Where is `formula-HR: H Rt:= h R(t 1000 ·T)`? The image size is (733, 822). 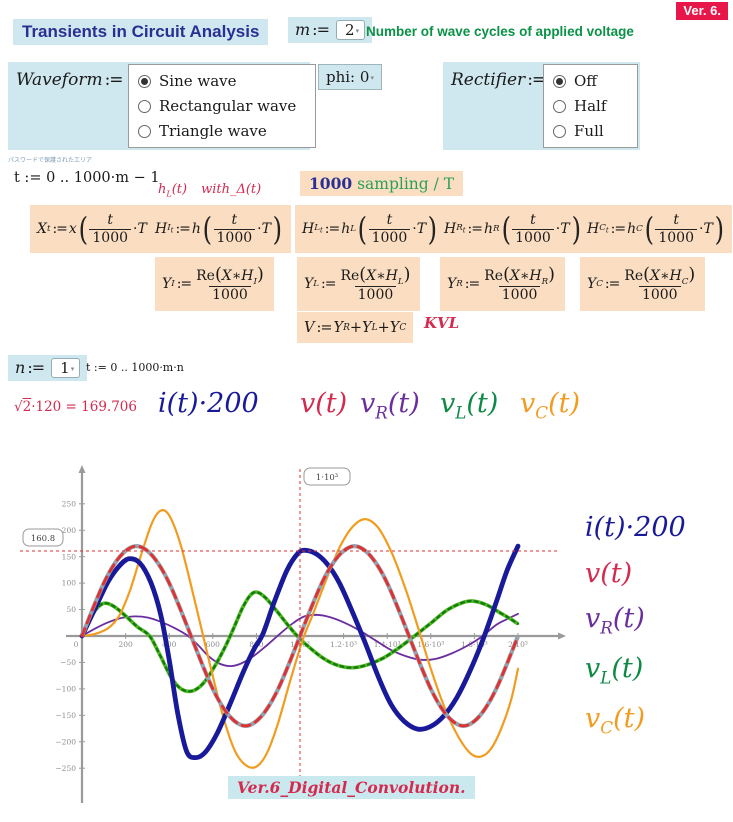
formula-HR: H Rt:= h R(t 1000 ·T) is located at coordinates (513, 229).